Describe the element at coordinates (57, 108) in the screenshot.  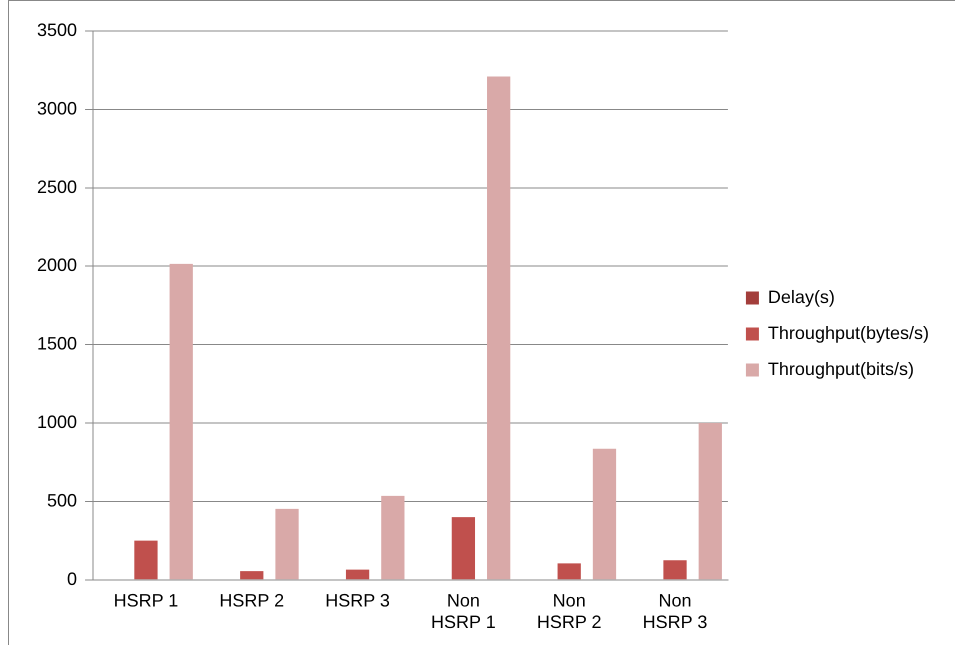
I see `y-tick-label: 3000` at that location.